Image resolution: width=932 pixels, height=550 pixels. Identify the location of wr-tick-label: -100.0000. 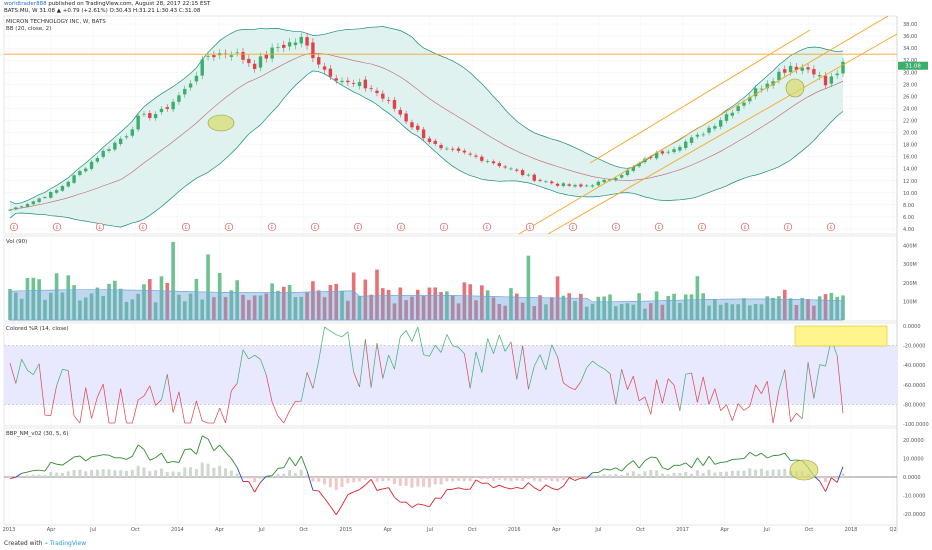
(916, 425).